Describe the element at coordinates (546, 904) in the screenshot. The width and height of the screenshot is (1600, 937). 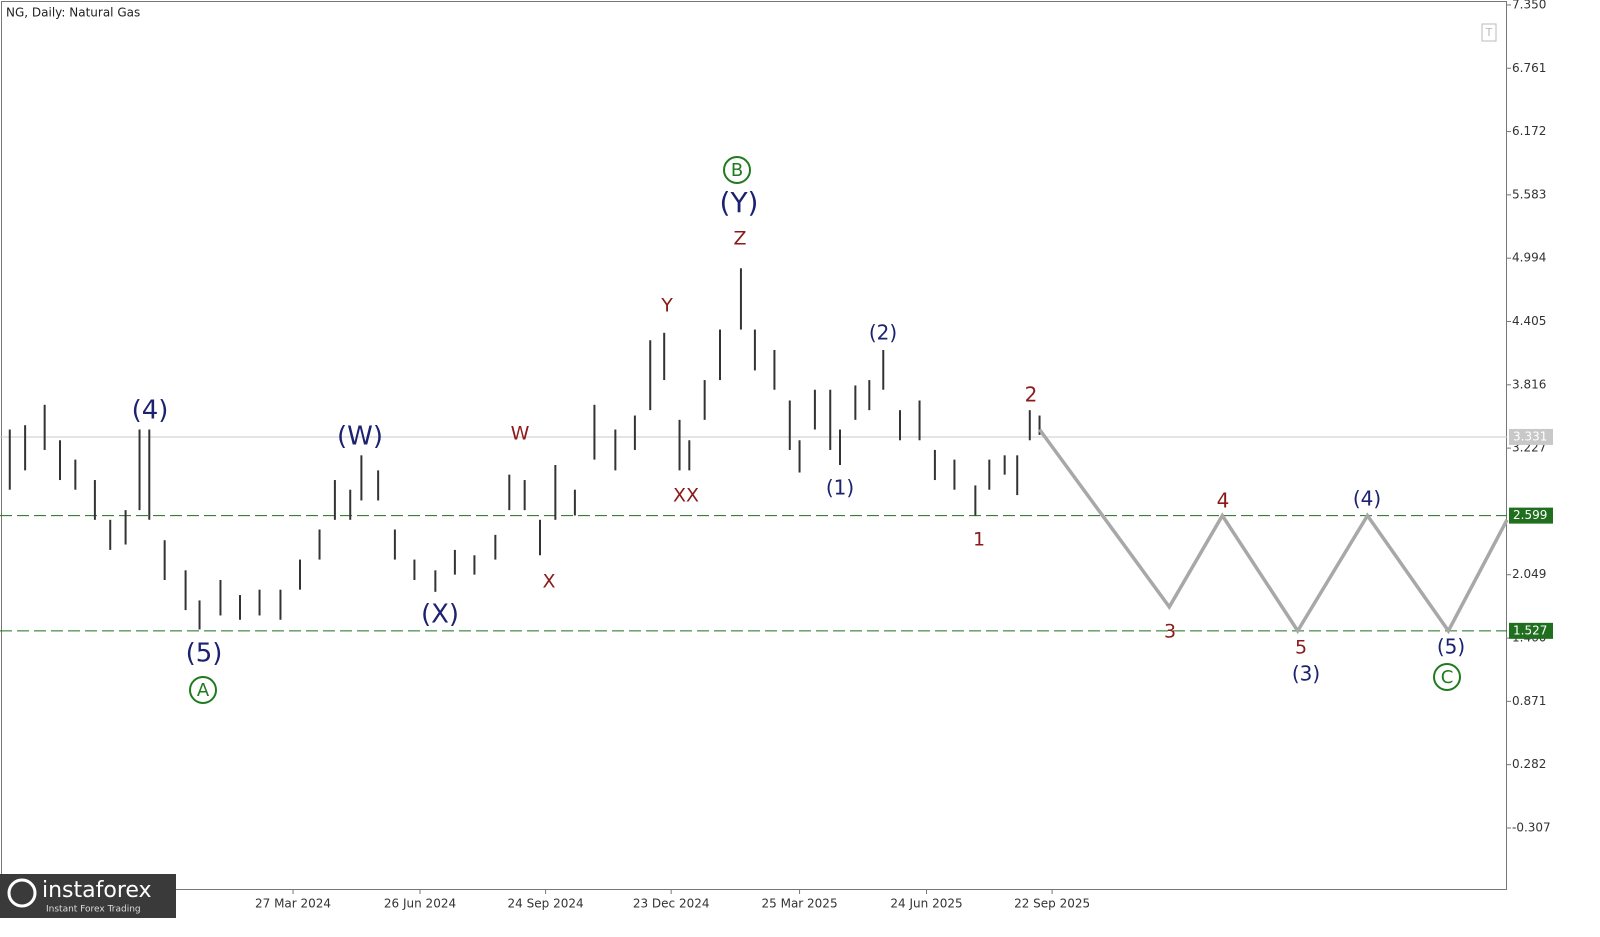
I see `x-tick-label: 24 Sep 2024` at that location.